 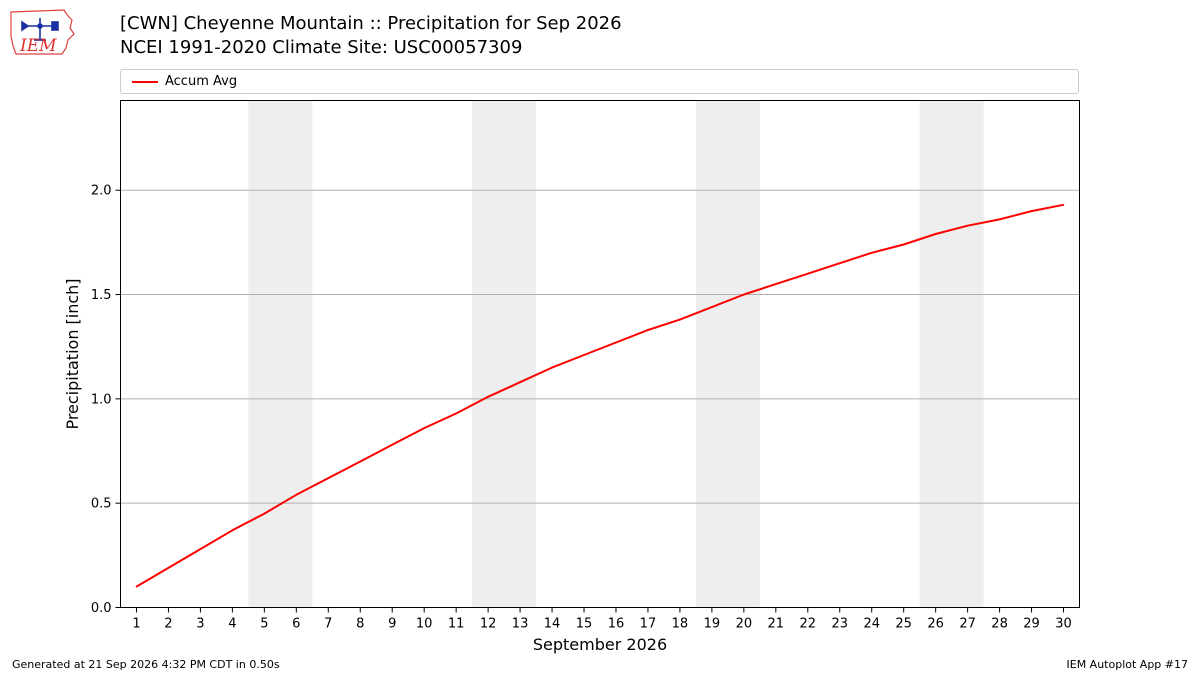 I want to click on x-tick-label: 6, so click(x=296, y=624).